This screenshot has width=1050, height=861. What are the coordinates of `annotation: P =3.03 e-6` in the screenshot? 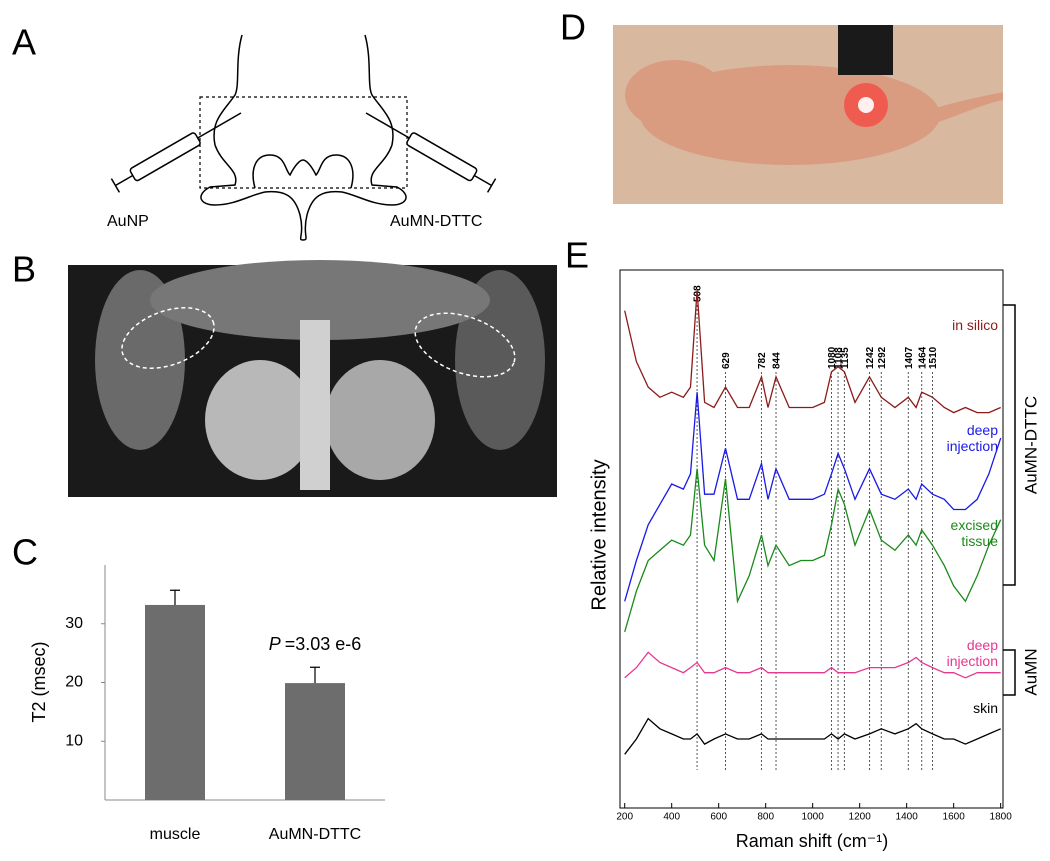 It's located at (315, 644).